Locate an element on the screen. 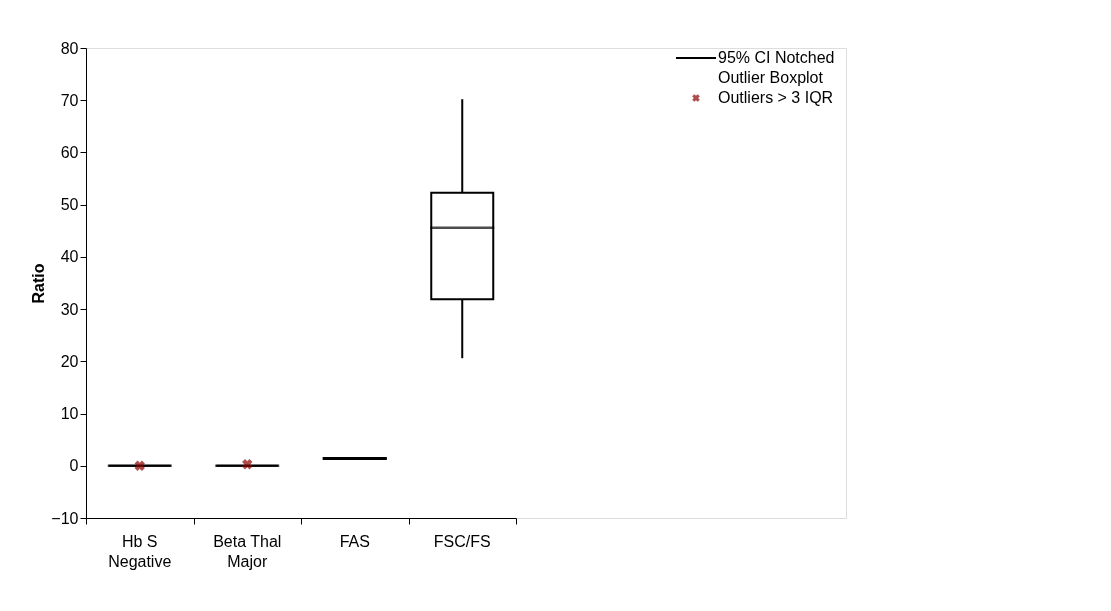 This screenshot has height=611, width=1111. y-tick-label: 70 is located at coordinates (69, 100).